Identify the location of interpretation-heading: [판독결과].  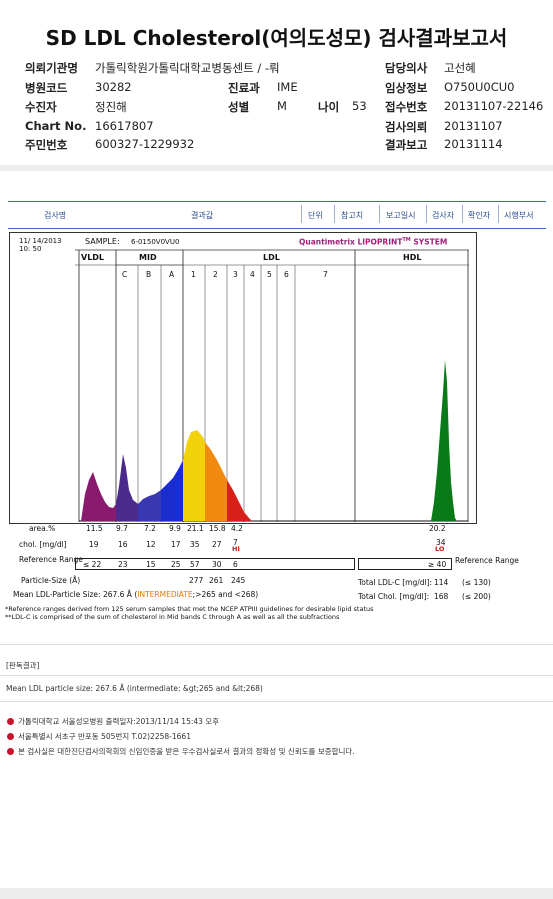
(23, 665).